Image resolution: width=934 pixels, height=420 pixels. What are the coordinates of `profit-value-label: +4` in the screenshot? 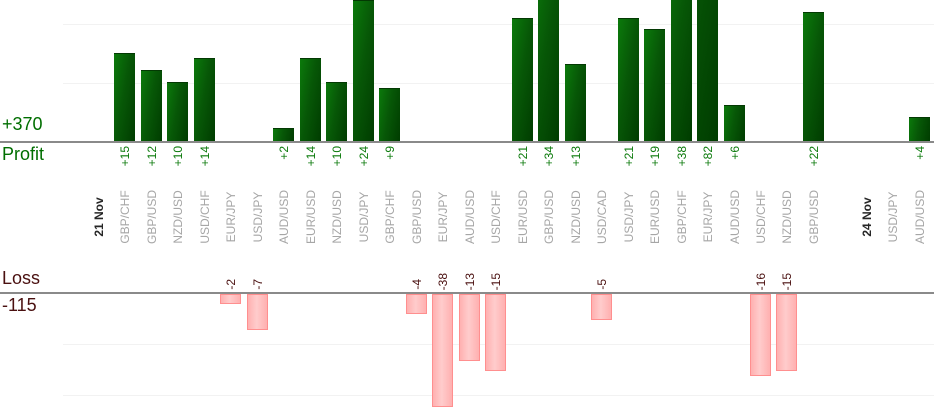 It's located at (920, 153).